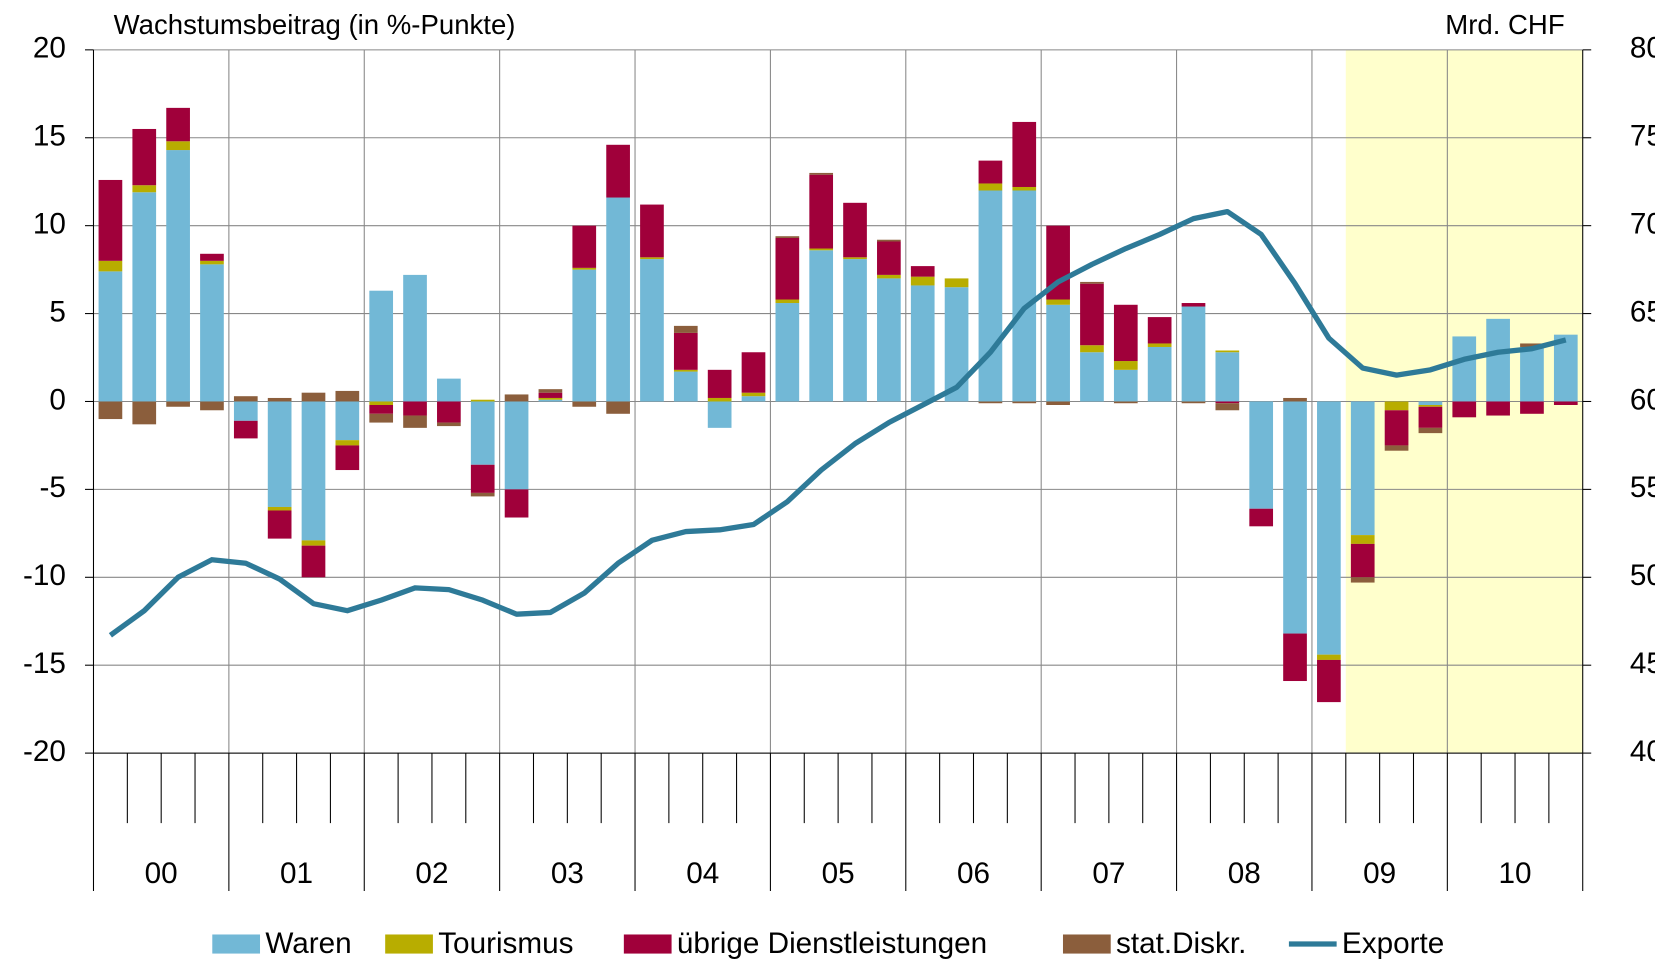 This screenshot has width=1655, height=961. What do you see at coordinates (57, 311) in the screenshot?
I see `y-tick-label: 5` at bounding box center [57, 311].